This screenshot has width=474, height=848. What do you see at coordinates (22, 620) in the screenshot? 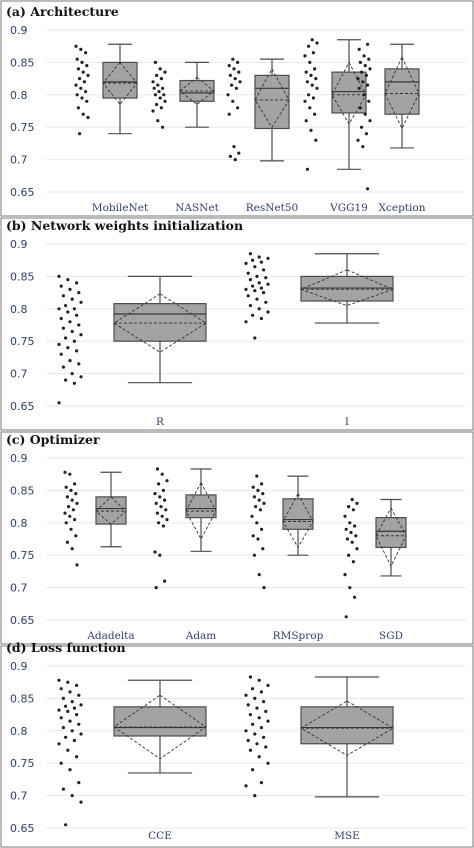
I see `y-tick-label: 0.65` at bounding box center [22, 620].